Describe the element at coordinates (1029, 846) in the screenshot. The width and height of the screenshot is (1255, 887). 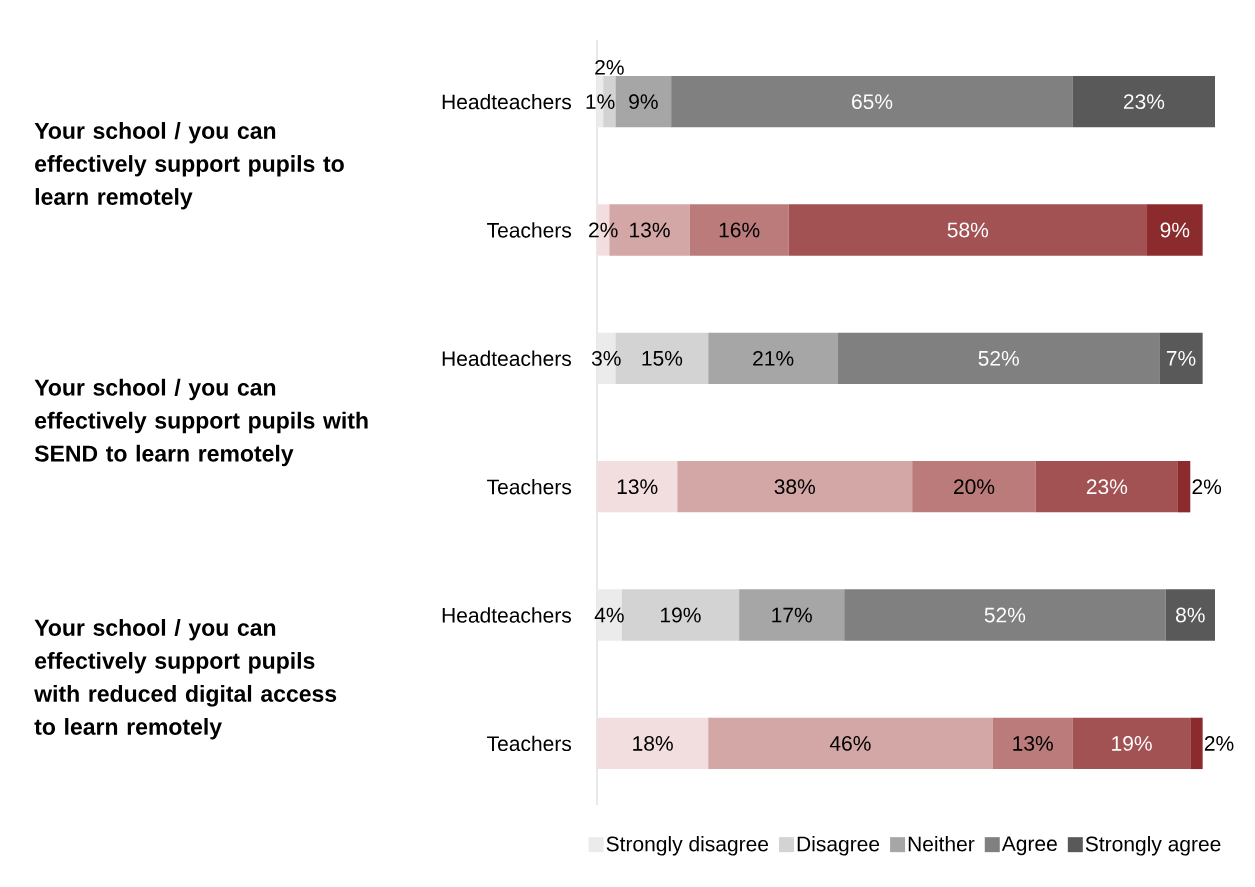
I see `legend-label: Agree` at that location.